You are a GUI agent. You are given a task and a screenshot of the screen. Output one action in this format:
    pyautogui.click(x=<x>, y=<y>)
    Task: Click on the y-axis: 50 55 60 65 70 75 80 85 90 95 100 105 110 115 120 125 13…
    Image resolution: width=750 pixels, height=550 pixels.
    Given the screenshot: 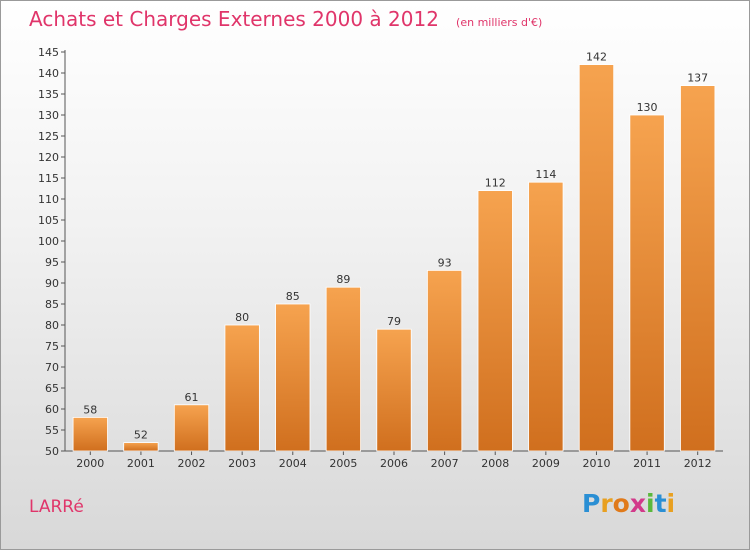 What is the action you would take?
    pyautogui.click(x=52, y=252)
    